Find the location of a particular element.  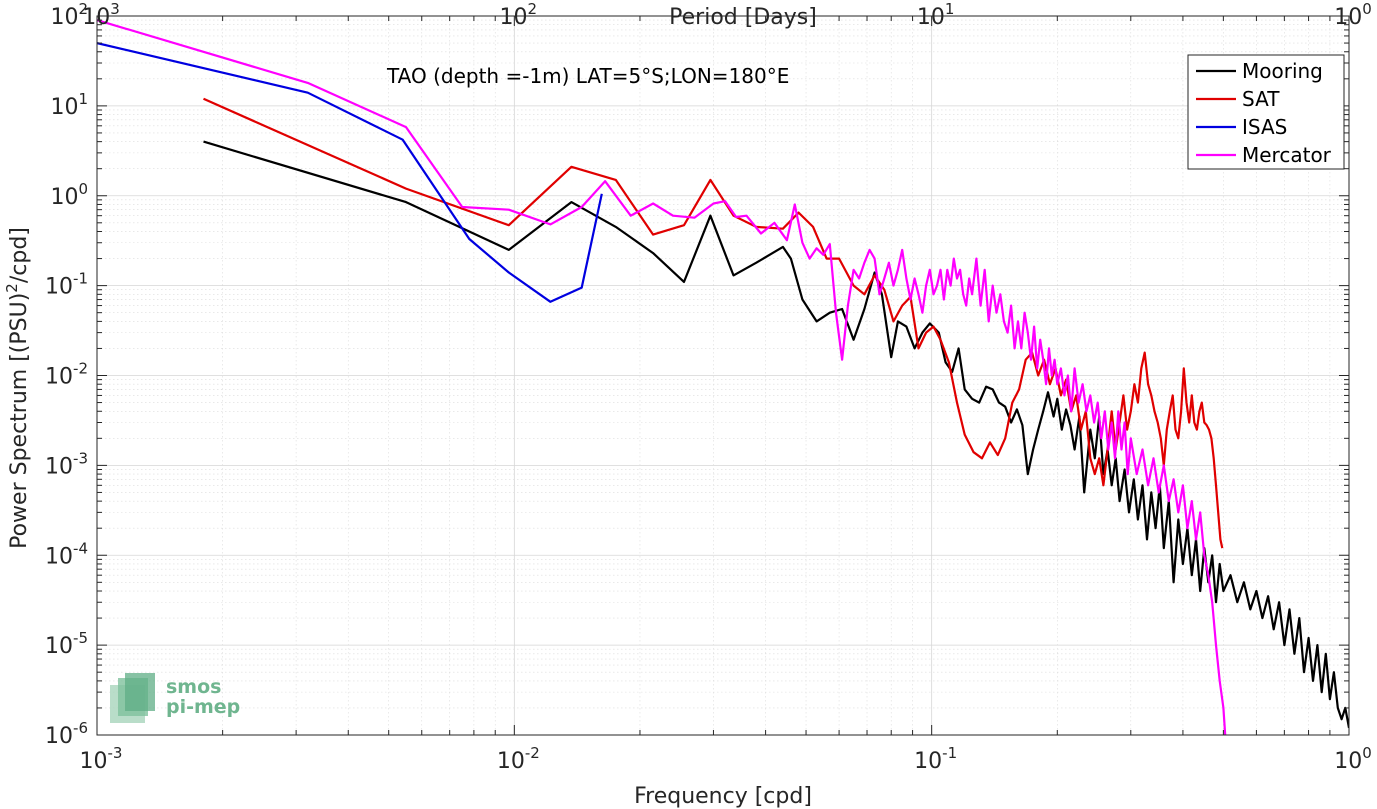

legend: Mooring SAT ISAS Mercator is located at coordinates (1266, 112).